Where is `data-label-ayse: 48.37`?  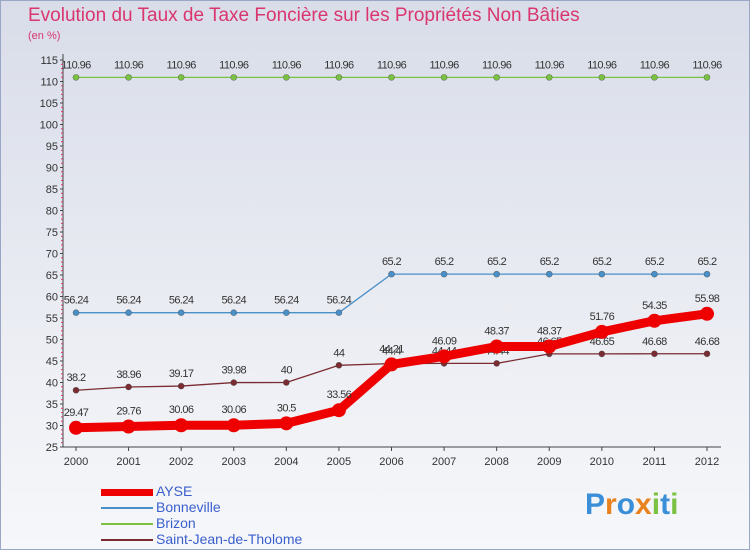
data-label-ayse: 48.37 is located at coordinates (549, 332).